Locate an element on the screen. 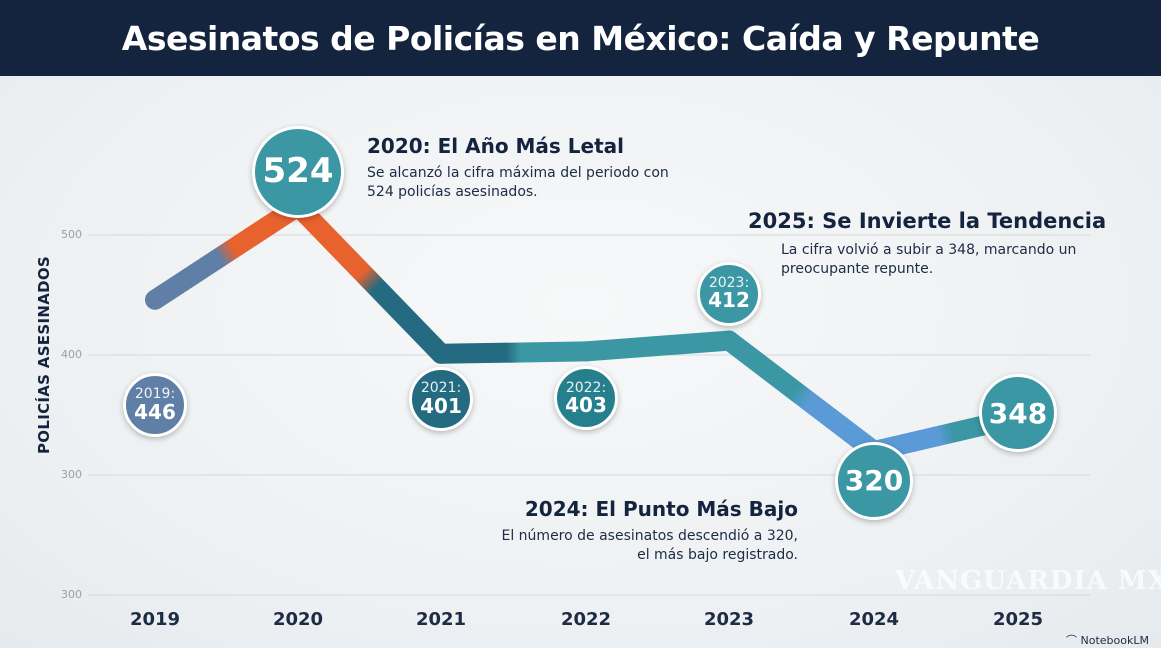 This screenshot has height=648, width=1161. point-value: 320 is located at coordinates (874, 481).